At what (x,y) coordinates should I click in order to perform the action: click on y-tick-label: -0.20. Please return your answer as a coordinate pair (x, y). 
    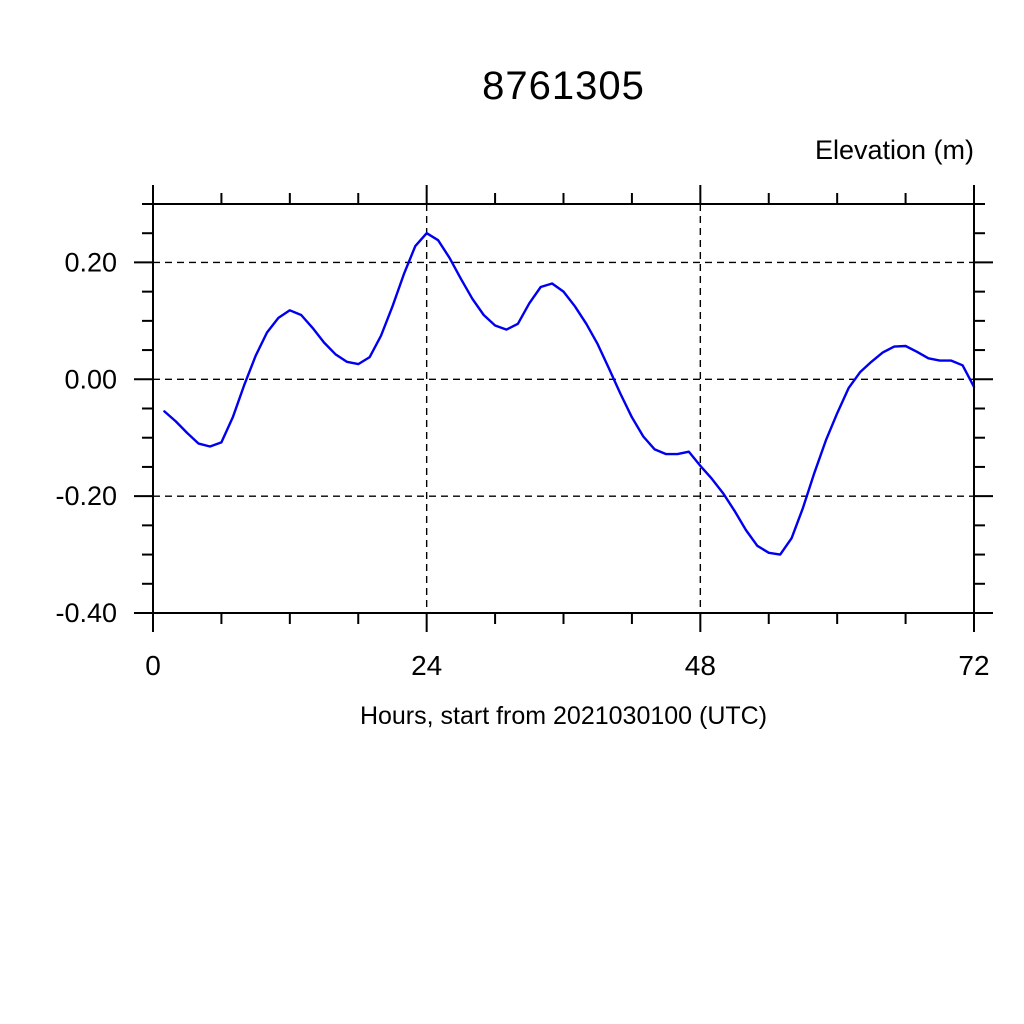
    Looking at the image, I should click on (86, 496).